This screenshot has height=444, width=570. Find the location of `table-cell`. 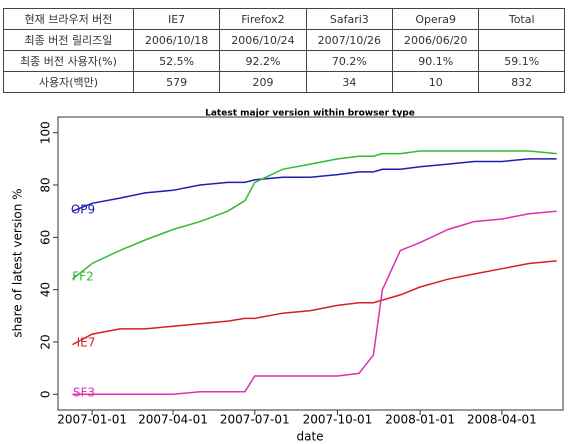

table-cell is located at coordinates (521, 40).